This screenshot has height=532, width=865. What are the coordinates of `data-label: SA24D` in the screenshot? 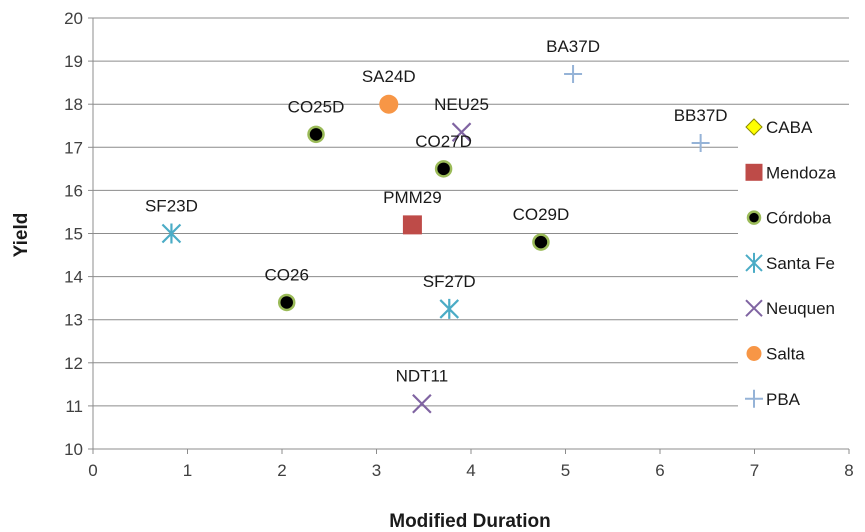 It's located at (389, 76).